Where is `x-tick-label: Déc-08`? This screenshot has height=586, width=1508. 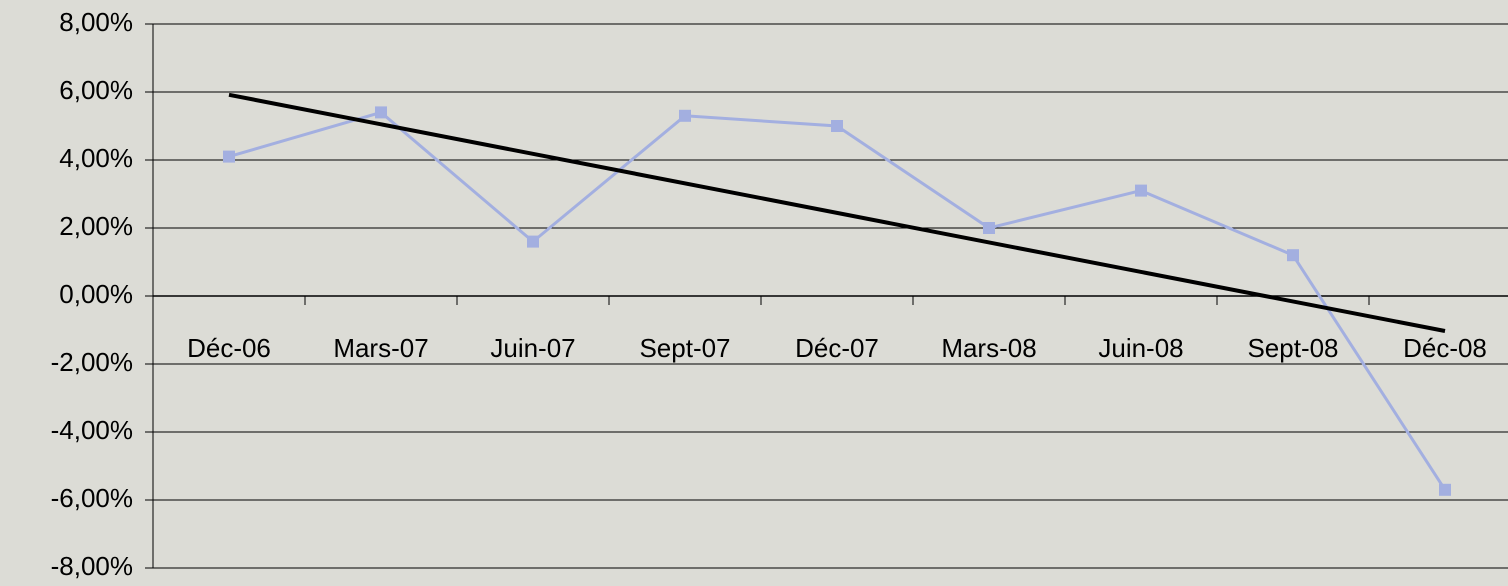 x-tick-label: Déc-08 is located at coordinates (1445, 348).